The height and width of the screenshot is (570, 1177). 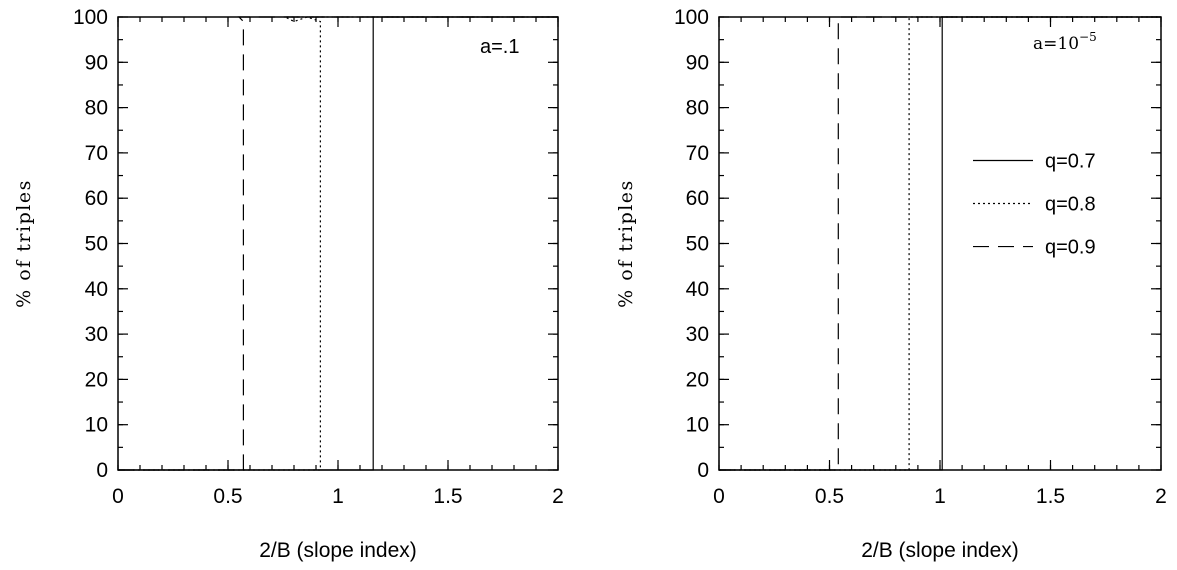 What do you see at coordinates (1070, 205) in the screenshot?
I see `legend-label: q=0.8` at bounding box center [1070, 205].